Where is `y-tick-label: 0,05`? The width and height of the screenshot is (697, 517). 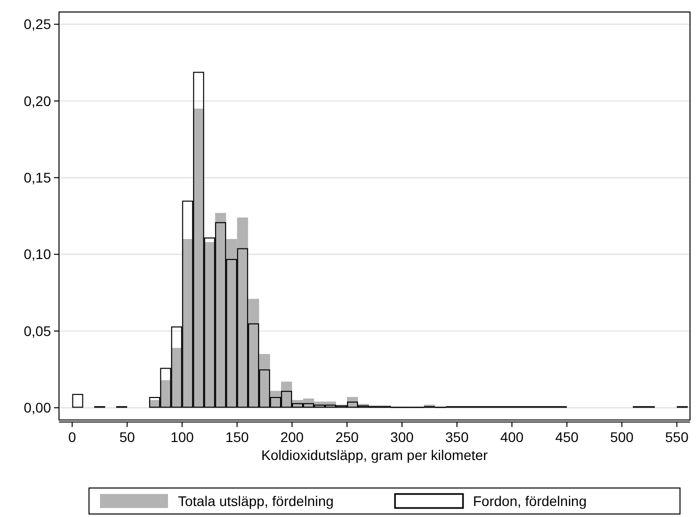
y-tick-label: 0,05 is located at coordinates (38, 330).